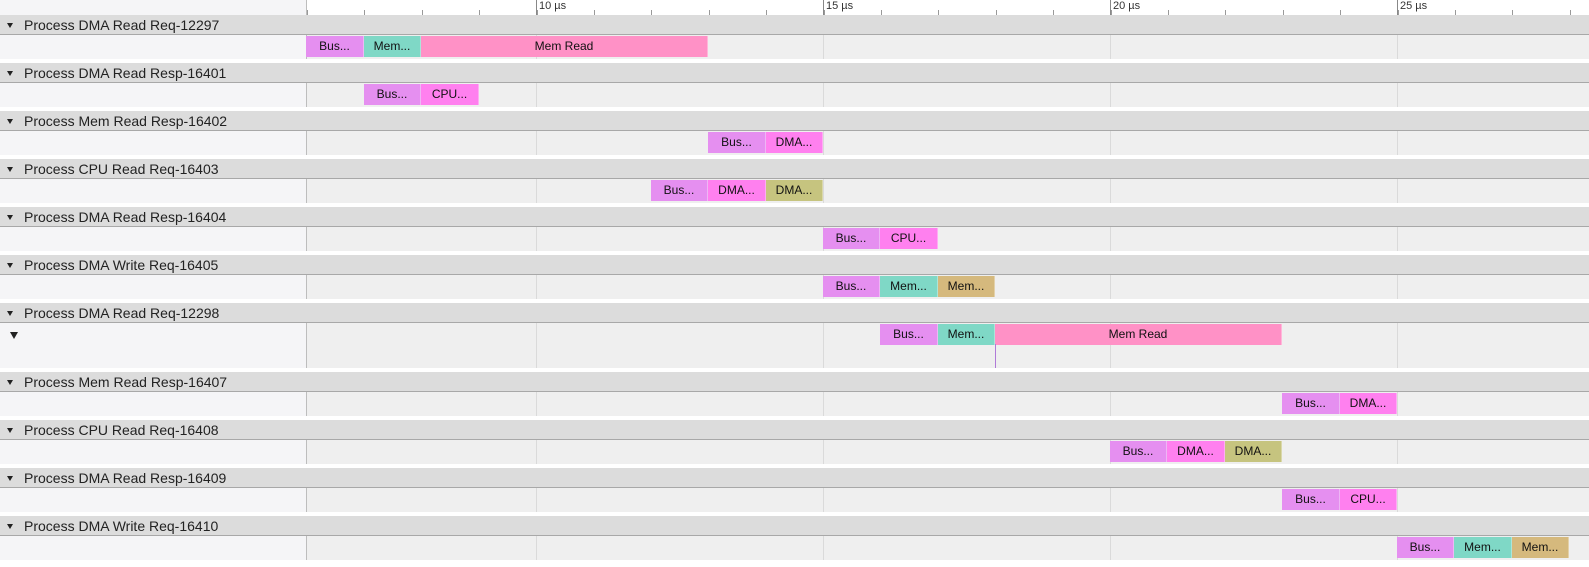 Image resolution: width=1589 pixels, height=567 pixels. I want to click on track-title: Process CPU Read Req-16403, so click(121, 169).